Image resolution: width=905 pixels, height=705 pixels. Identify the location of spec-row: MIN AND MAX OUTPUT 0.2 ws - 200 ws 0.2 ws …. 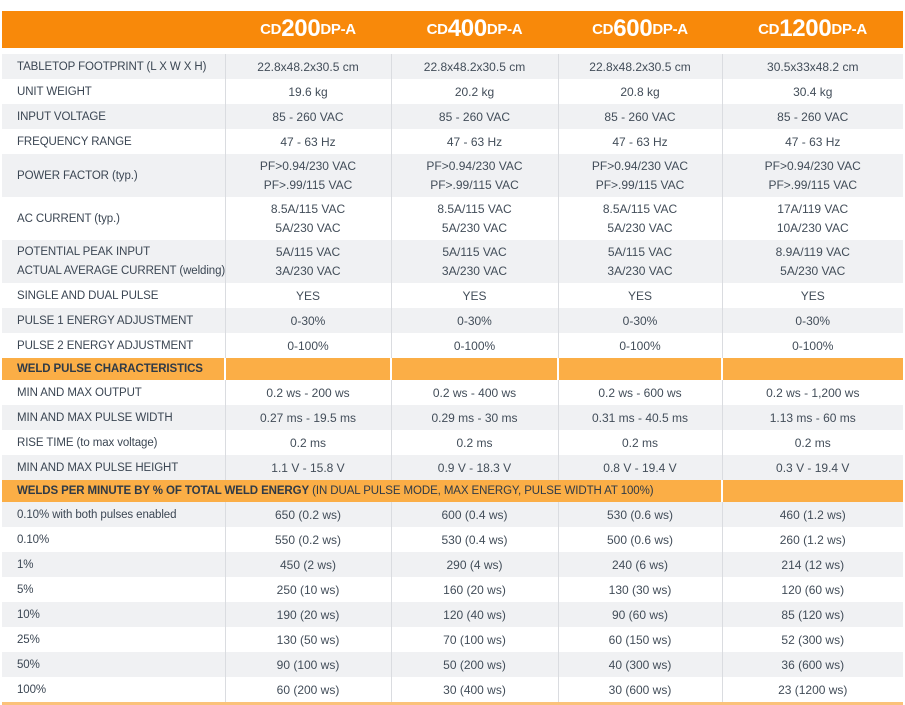
(452, 392).